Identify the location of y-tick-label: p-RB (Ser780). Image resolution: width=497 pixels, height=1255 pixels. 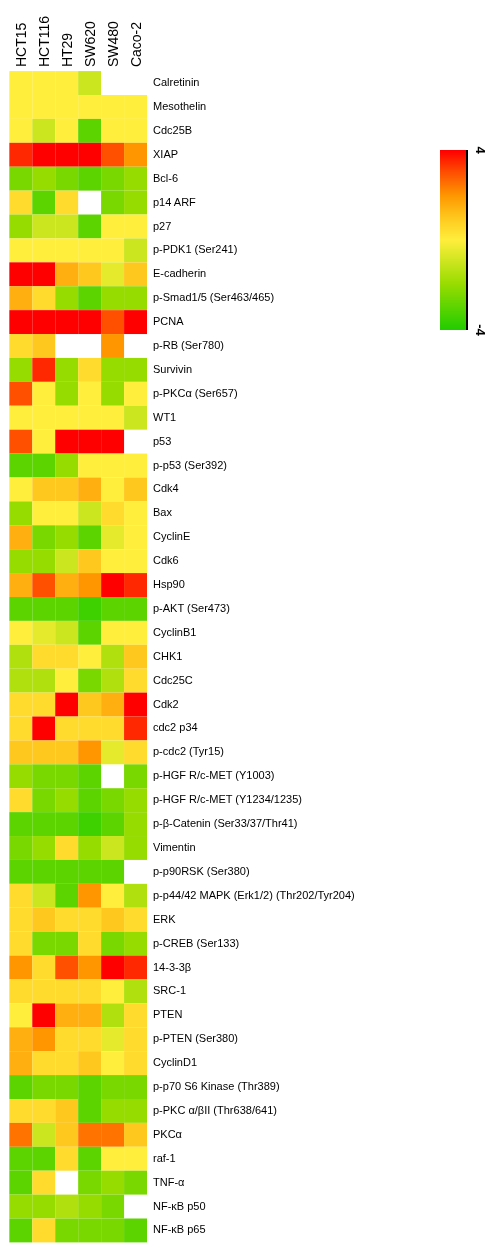
(188, 345).